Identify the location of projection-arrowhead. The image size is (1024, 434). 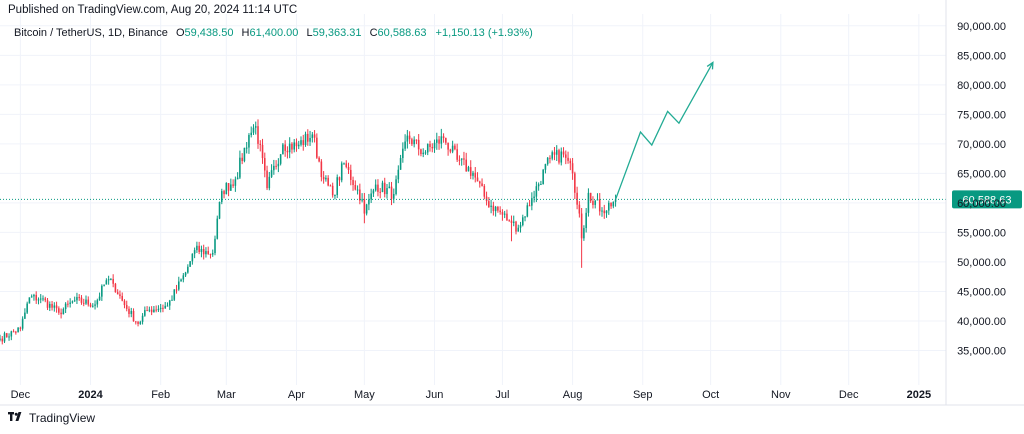
(710, 65).